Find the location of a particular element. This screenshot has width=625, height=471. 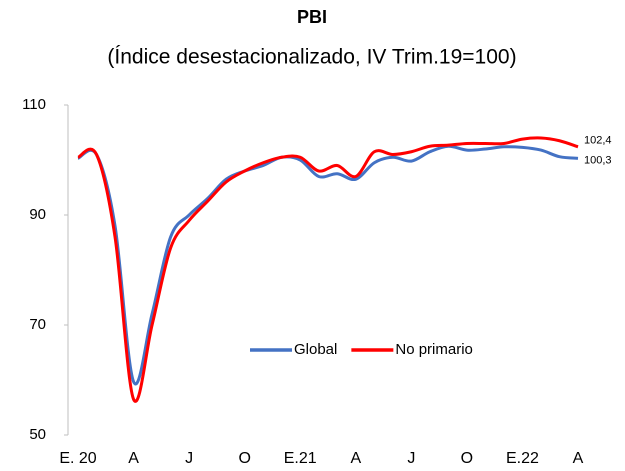

x-tick-label: E. 20 is located at coordinates (77, 458).